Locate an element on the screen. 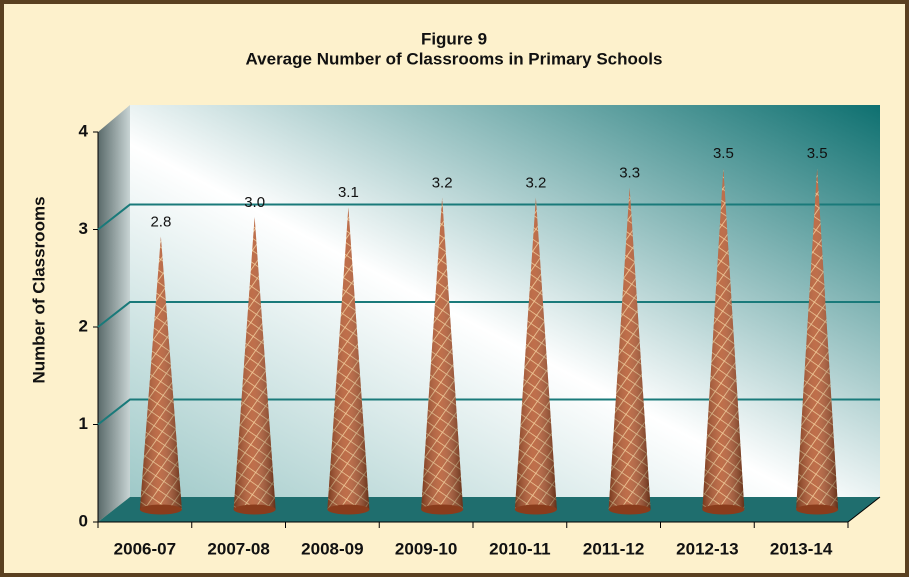 The image size is (909, 577). value-label: 3.0 is located at coordinates (254, 202).